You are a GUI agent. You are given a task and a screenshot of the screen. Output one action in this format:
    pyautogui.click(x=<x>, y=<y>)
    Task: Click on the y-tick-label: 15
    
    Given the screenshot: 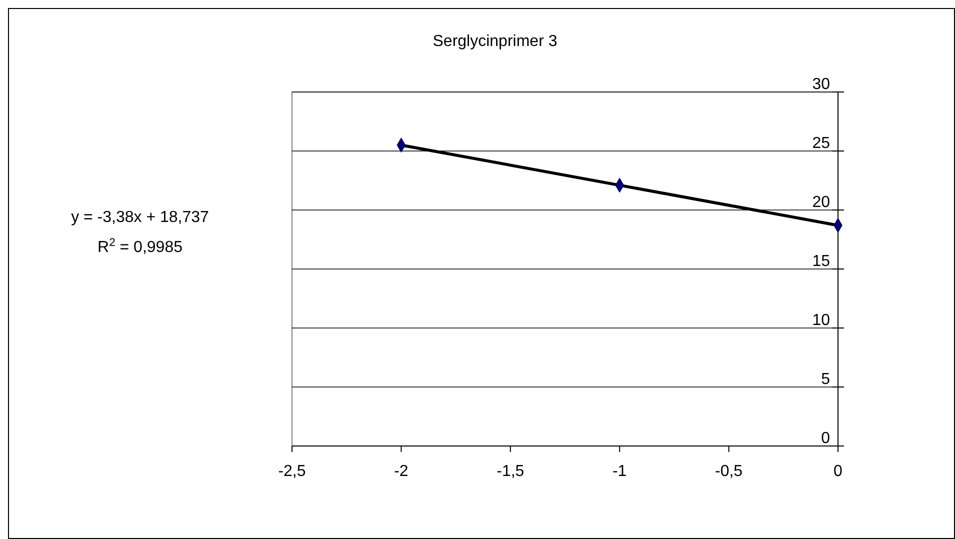 What is the action you would take?
    pyautogui.click(x=821, y=261)
    